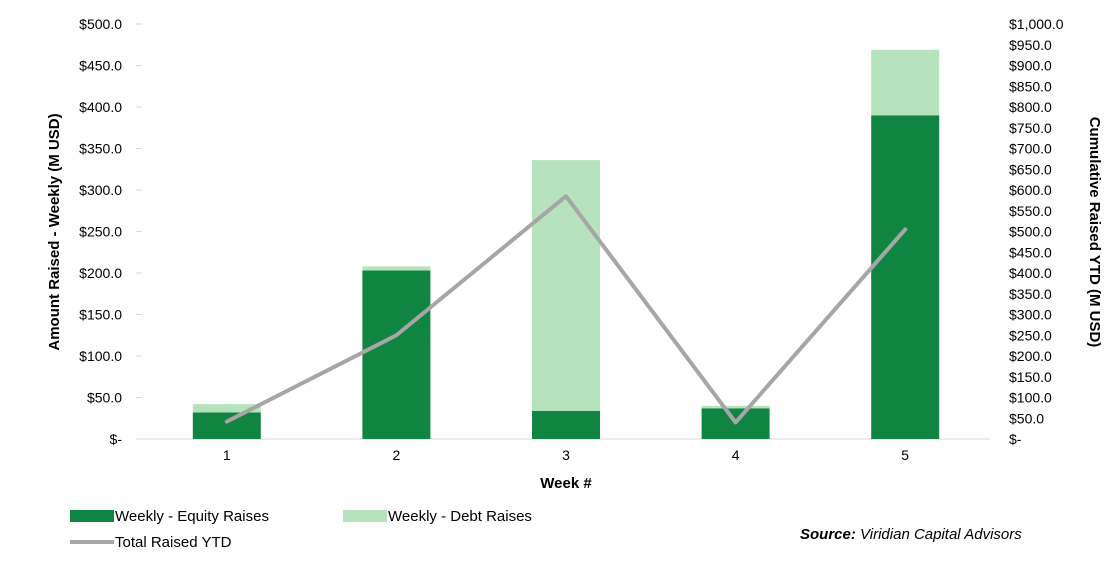  I want to click on y2-tick-label: $850.0, so click(1030, 86).